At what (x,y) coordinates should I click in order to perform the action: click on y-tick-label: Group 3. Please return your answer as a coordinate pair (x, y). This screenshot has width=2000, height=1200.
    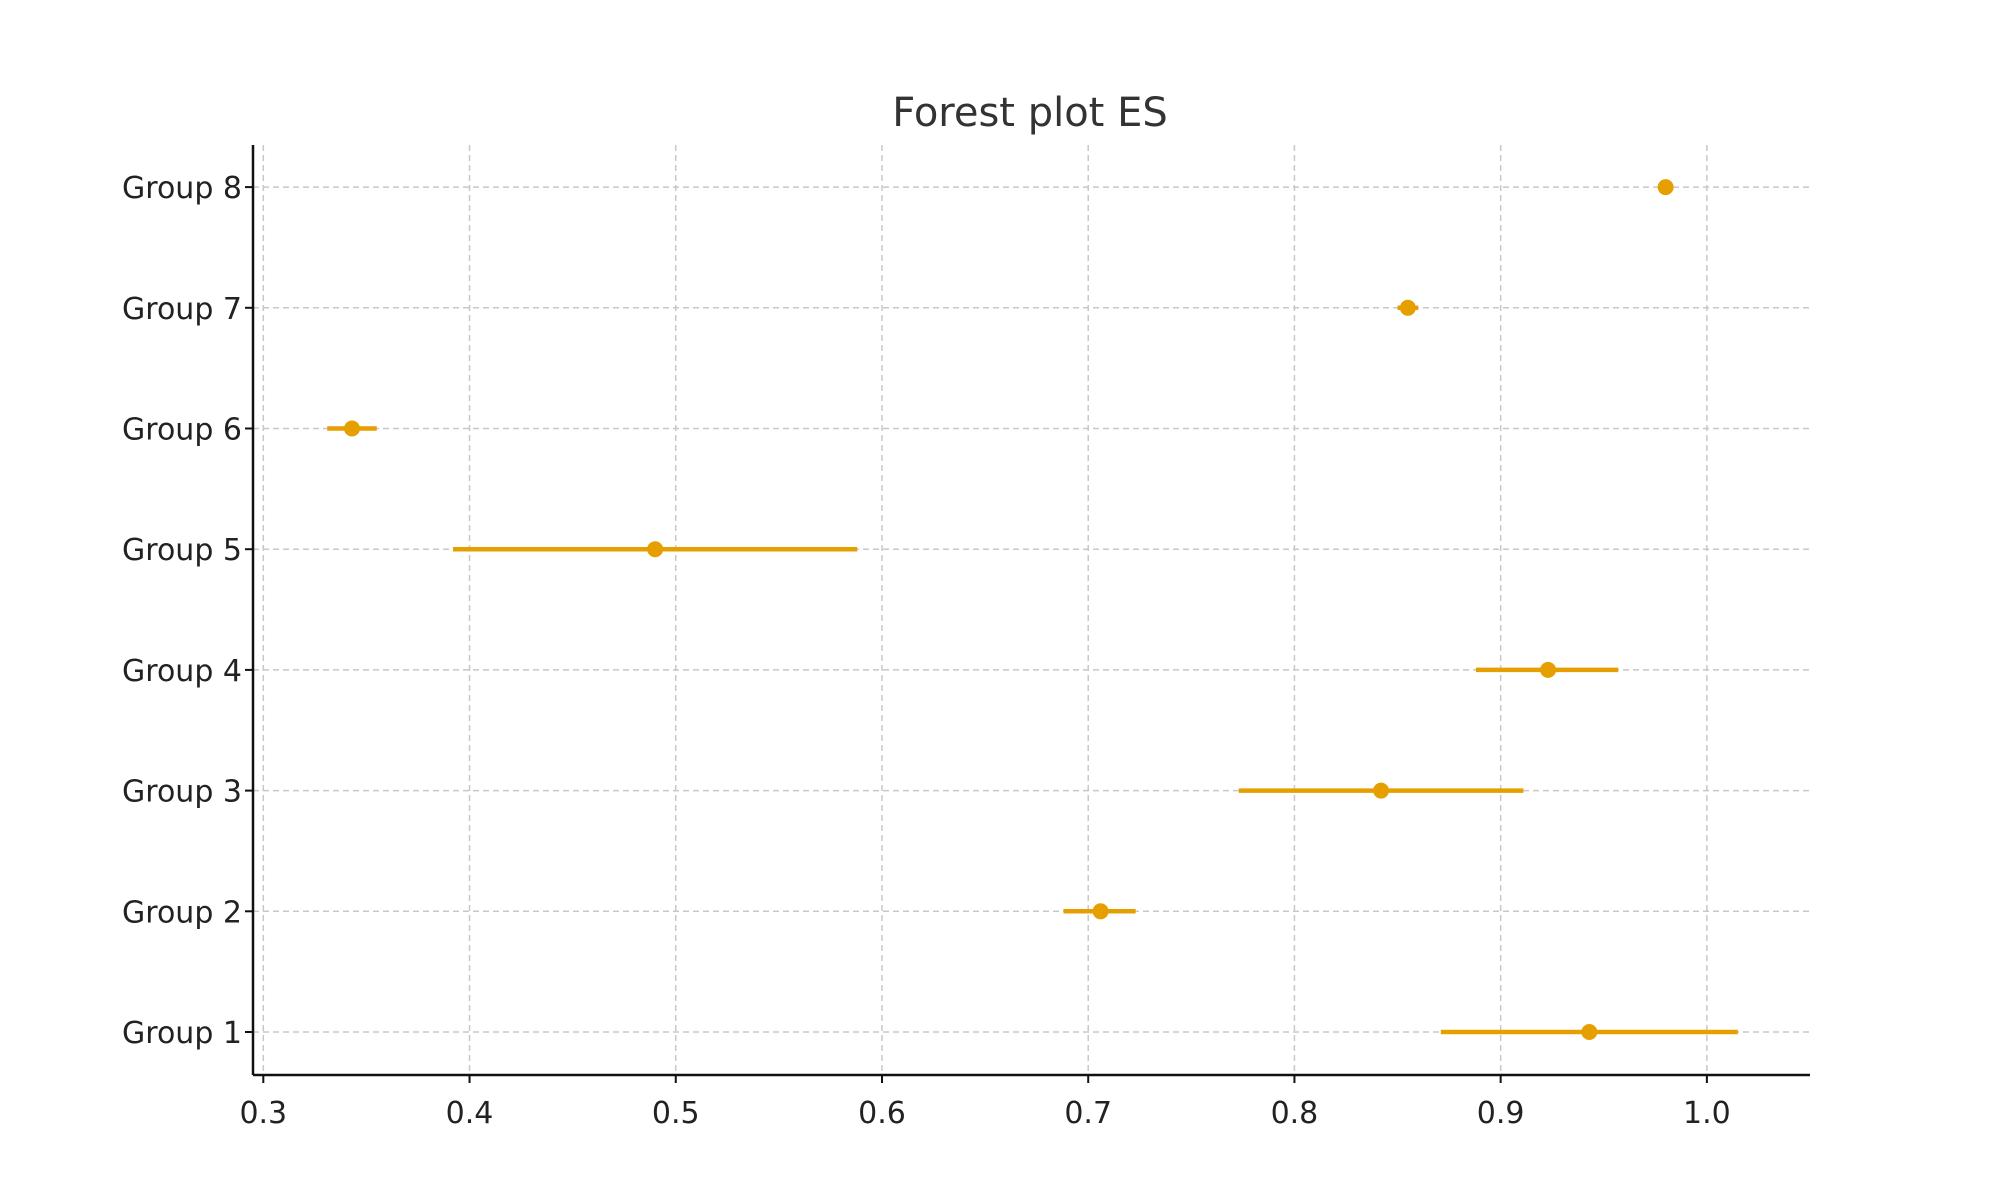
    Looking at the image, I should click on (182, 792).